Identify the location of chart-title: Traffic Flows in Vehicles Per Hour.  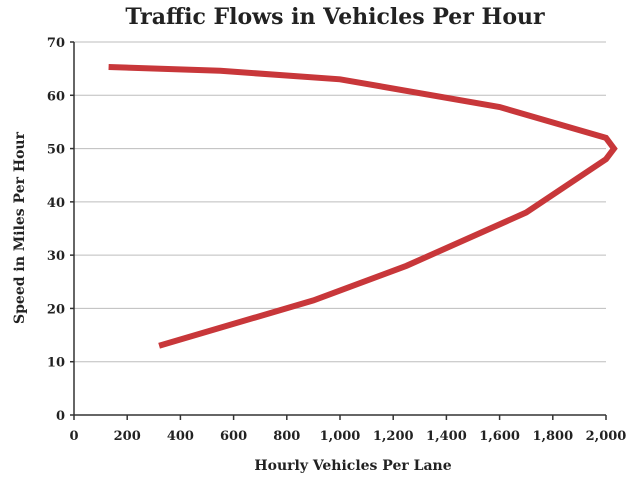
(335, 17).